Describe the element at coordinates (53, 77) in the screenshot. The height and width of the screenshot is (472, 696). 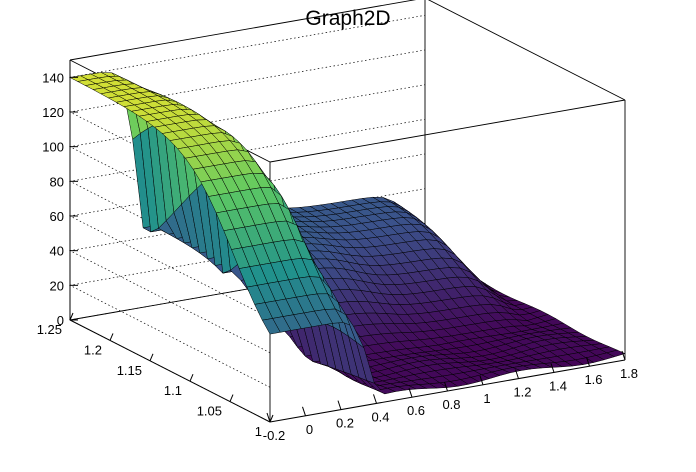
I see `z-tick-label: 140` at that location.